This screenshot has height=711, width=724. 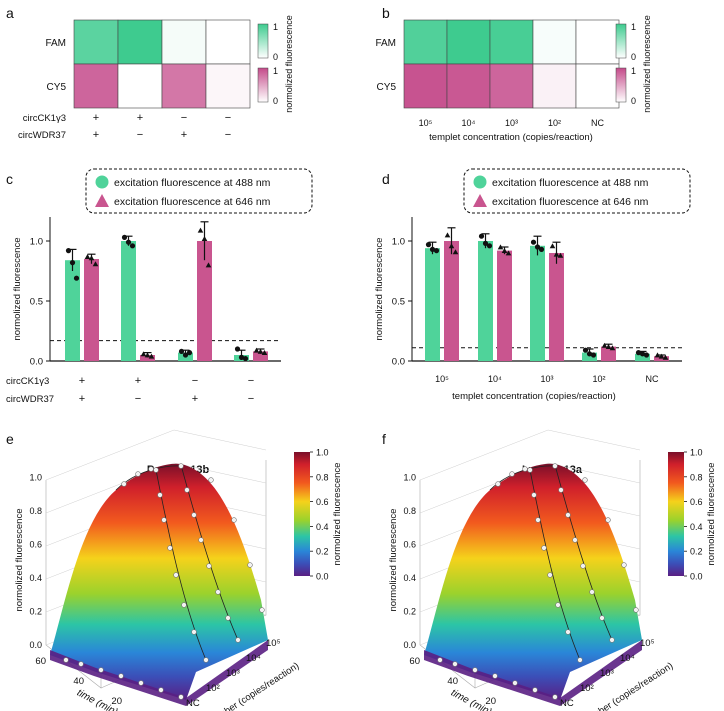 I want to click on x-tick-label: 10³, so click(x=546, y=379).